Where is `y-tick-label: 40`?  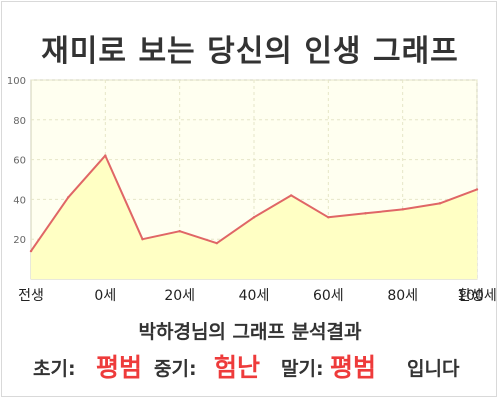 y-tick-label: 40 is located at coordinates (19, 200).